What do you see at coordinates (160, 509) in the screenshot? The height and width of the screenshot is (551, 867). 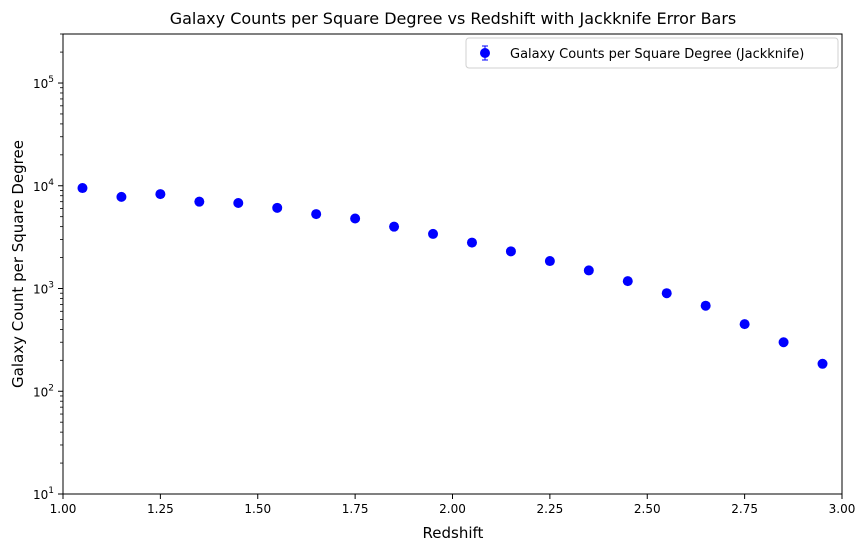 I see `x-tick-label: 1.25` at bounding box center [160, 509].